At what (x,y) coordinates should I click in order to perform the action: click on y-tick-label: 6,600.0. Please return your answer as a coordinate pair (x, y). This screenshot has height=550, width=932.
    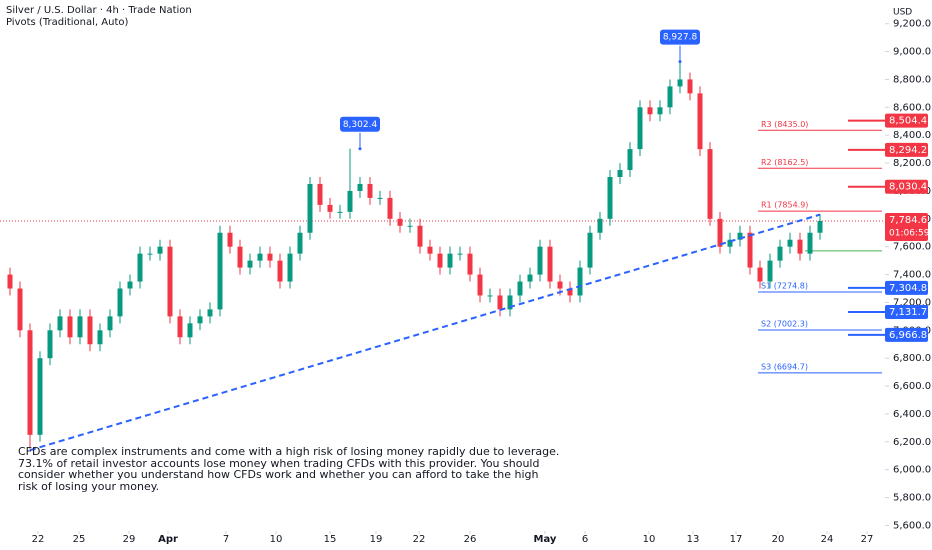
    Looking at the image, I should click on (912, 386).